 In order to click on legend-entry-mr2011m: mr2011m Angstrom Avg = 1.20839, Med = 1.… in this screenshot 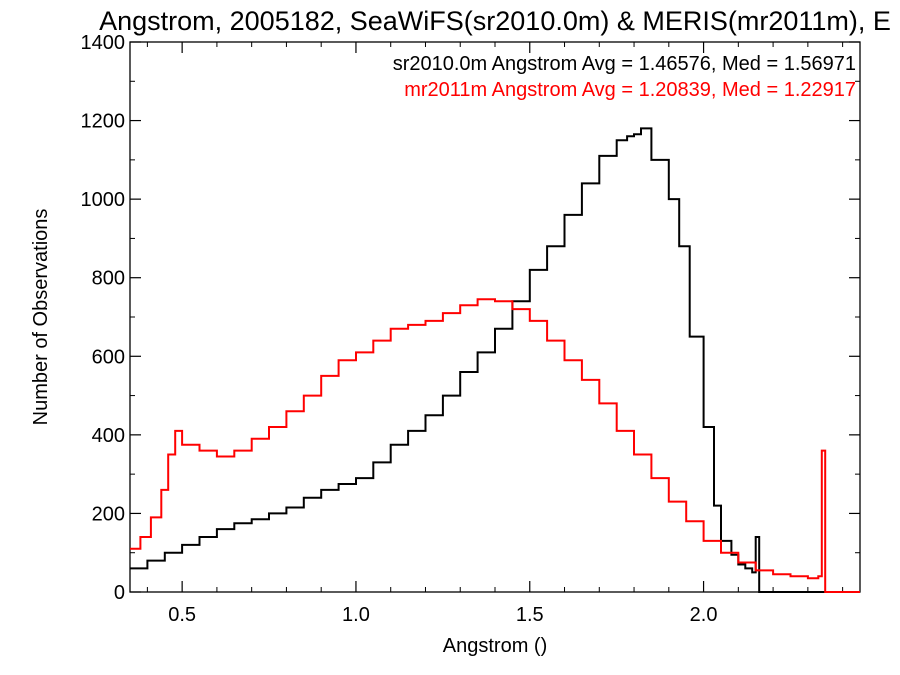, I will do `click(630, 90)`.